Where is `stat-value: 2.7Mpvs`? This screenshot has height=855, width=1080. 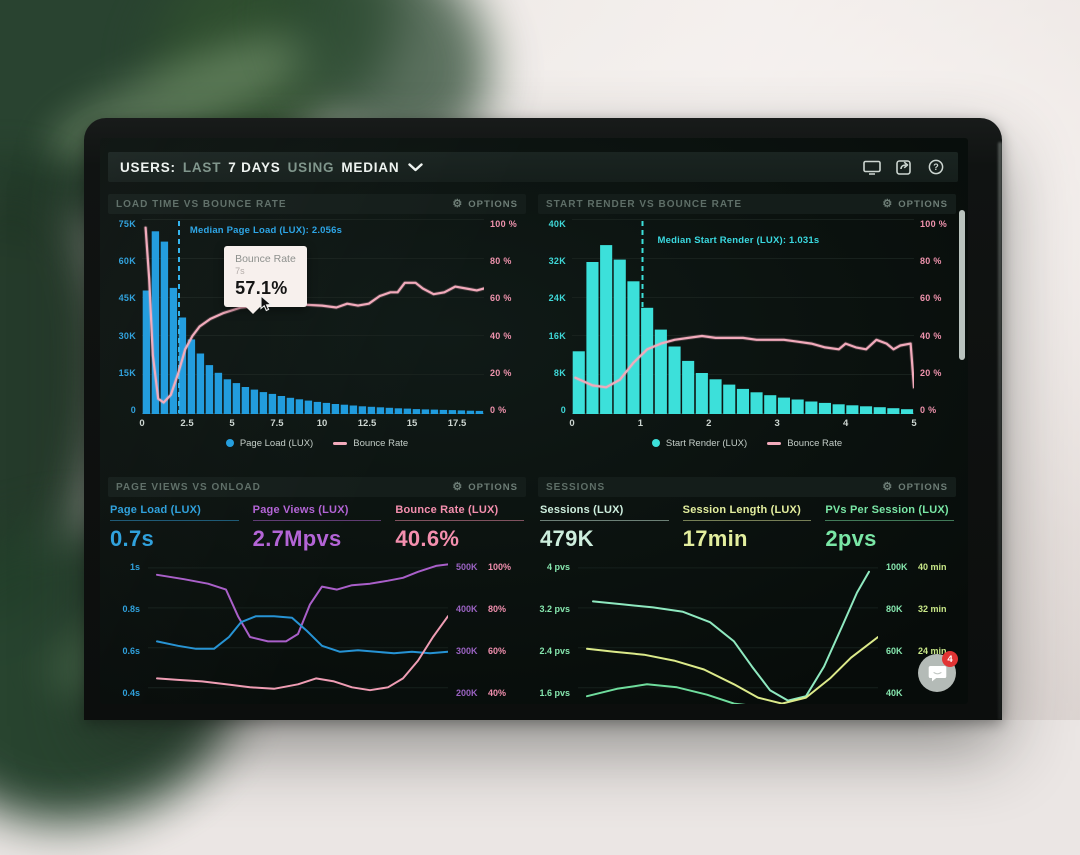 stat-value: 2.7Mpvs is located at coordinates (317, 539).